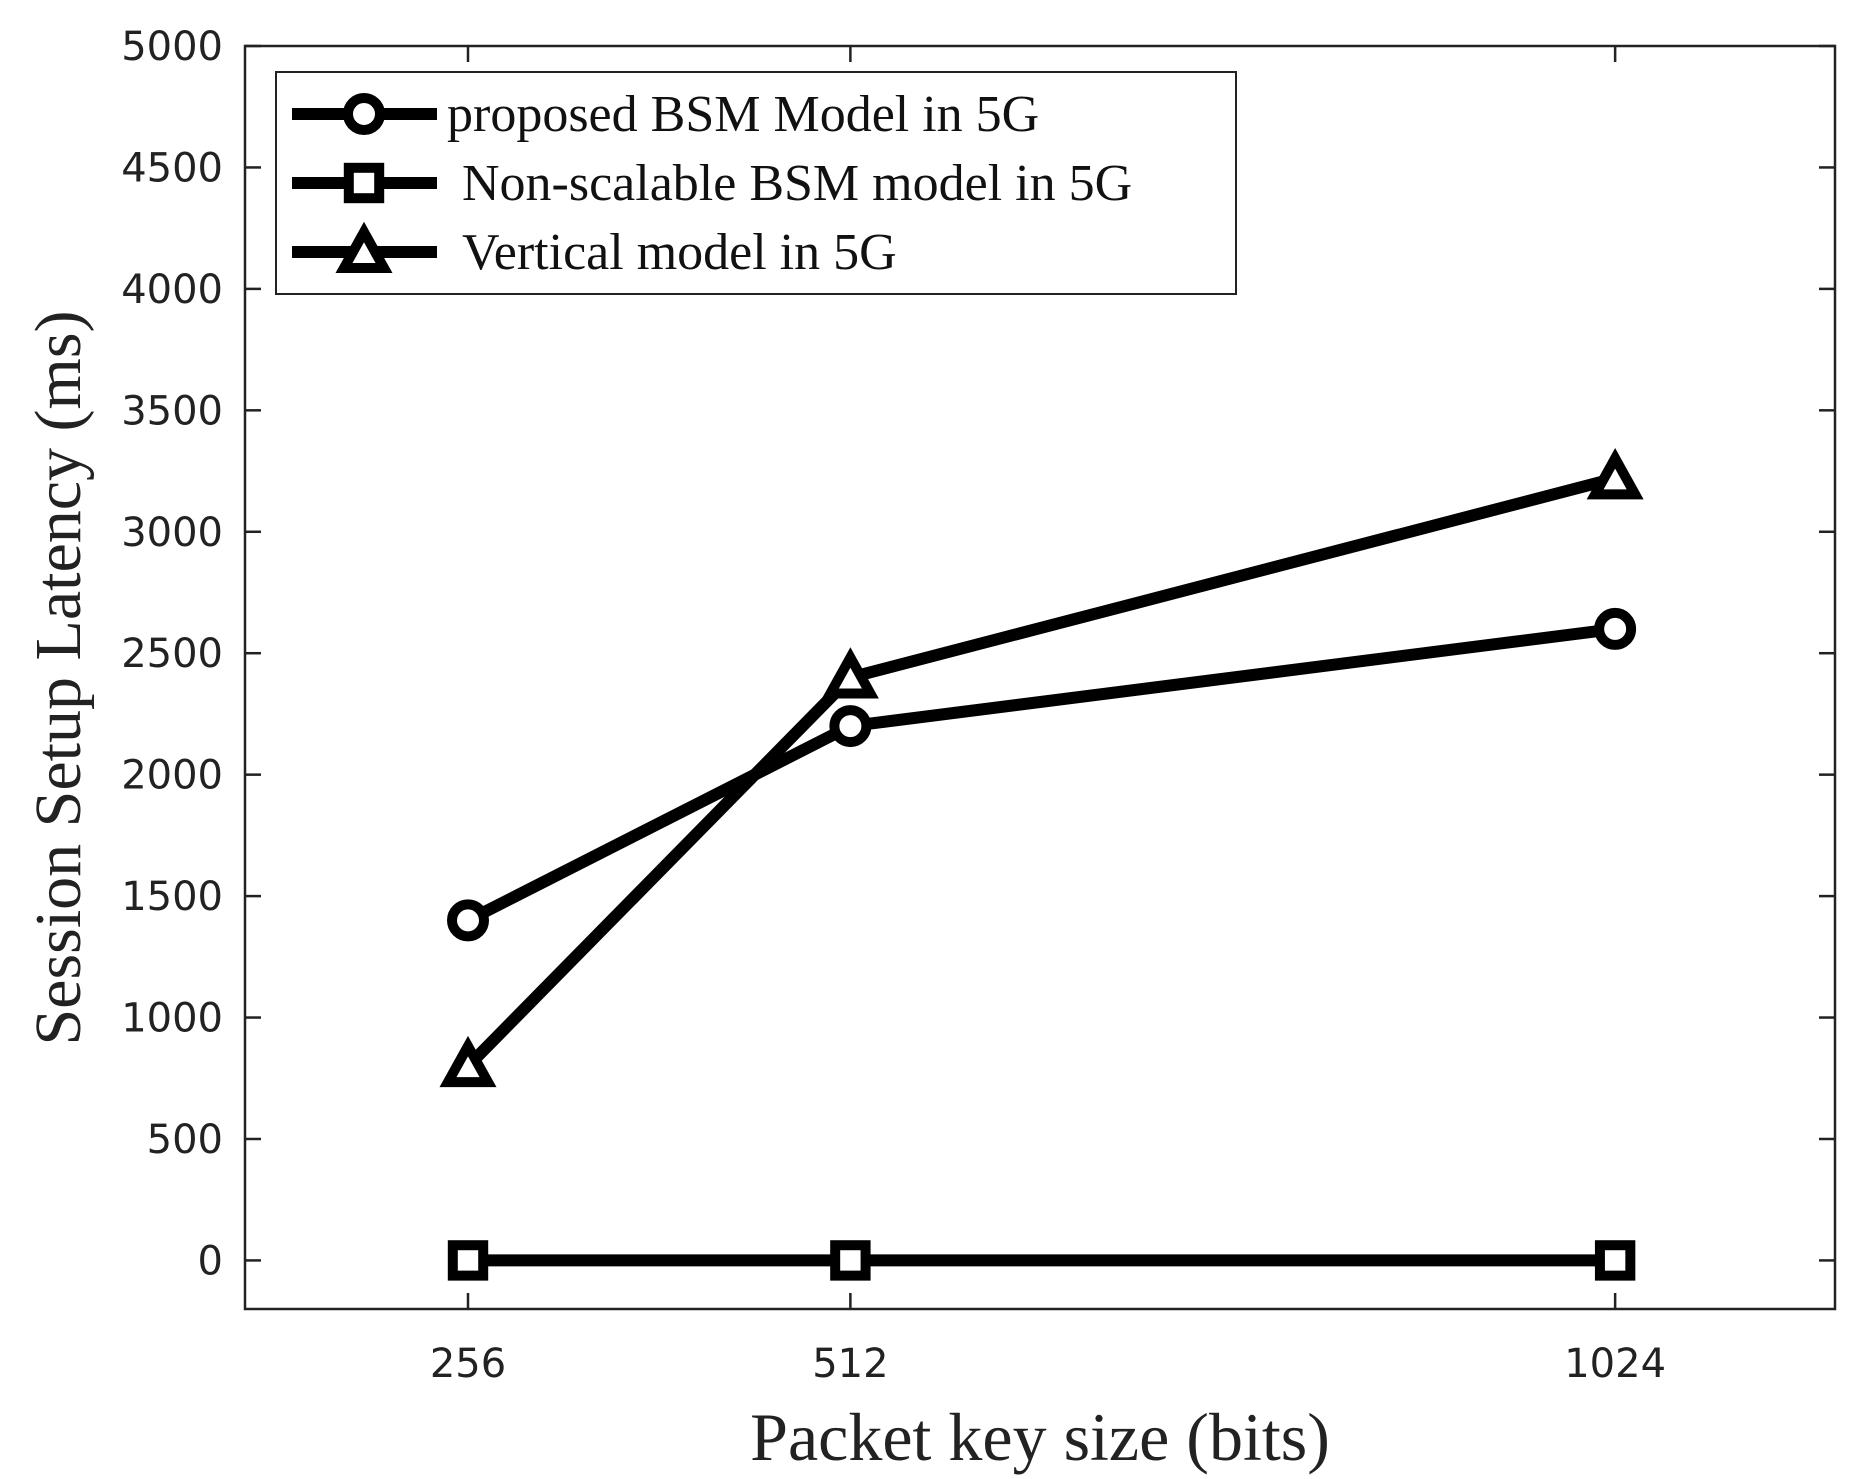 The width and height of the screenshot is (1855, 1479). I want to click on y-tick-label: 5000, so click(172, 47).